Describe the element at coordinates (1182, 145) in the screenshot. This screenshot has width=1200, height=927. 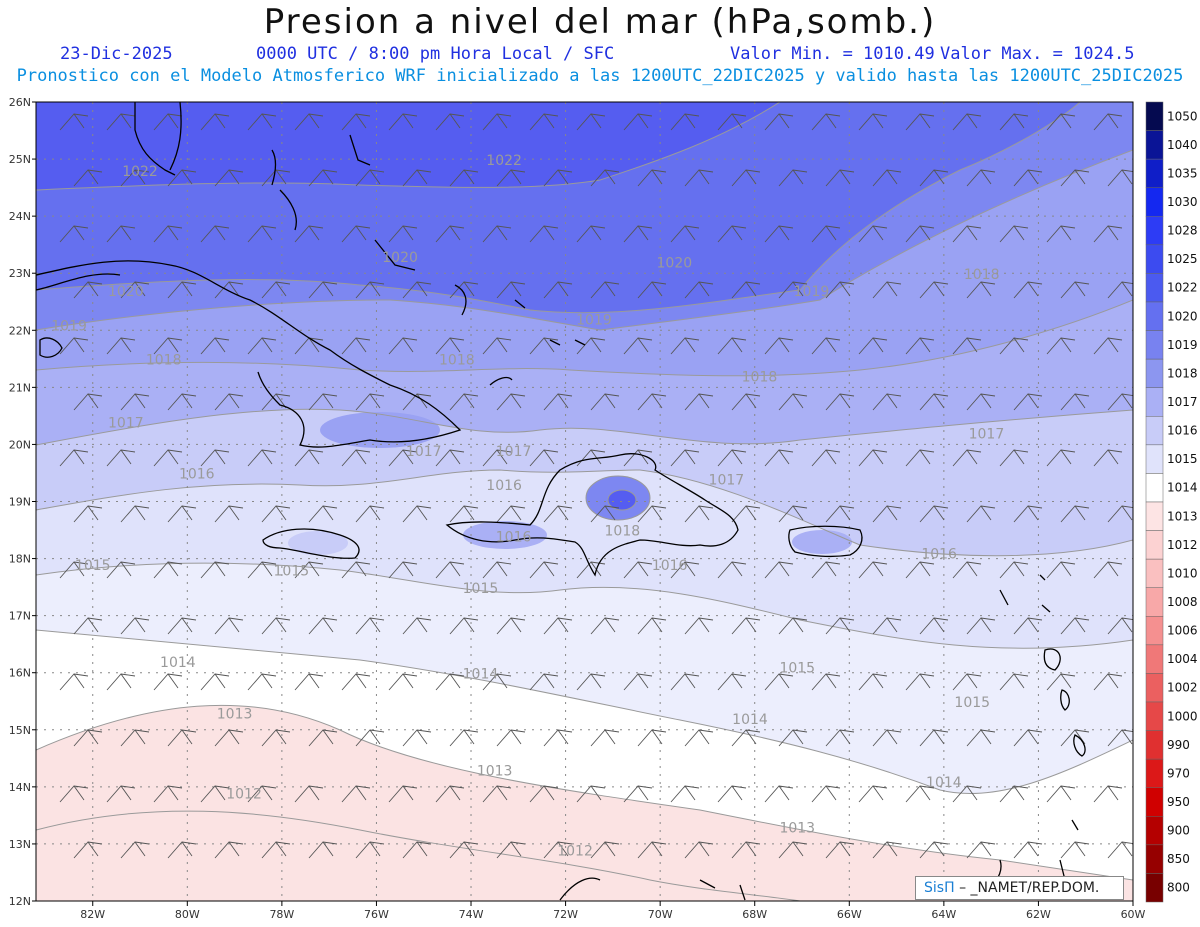
I see `colorbar-label: 1040` at that location.